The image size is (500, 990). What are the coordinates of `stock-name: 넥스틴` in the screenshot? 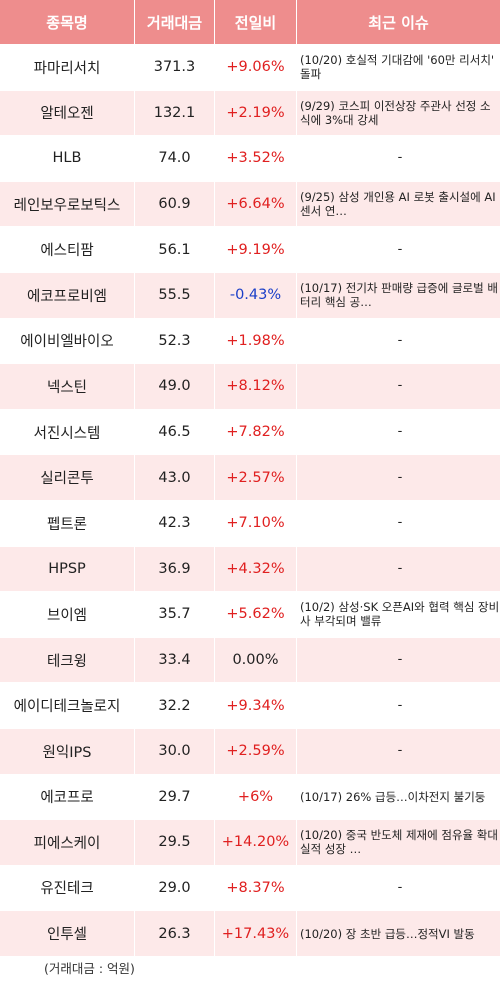 It's located at (67, 386).